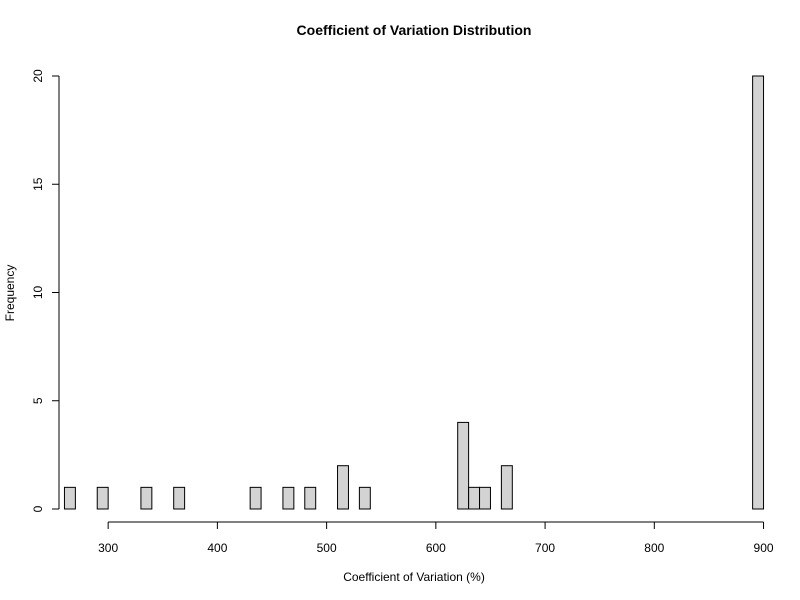 The height and width of the screenshot is (600, 800). I want to click on x-tick-label: 700, so click(545, 548).